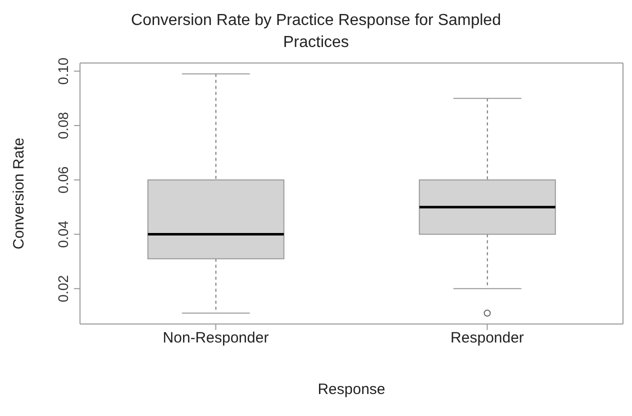  I want to click on y-tick-label: 0.10, so click(63, 71).